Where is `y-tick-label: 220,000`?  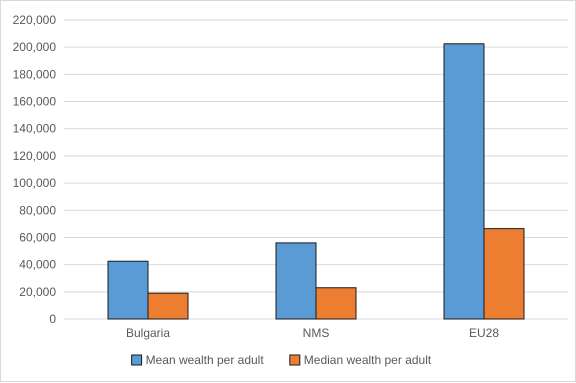
y-tick-label: 220,000 is located at coordinates (35, 20).